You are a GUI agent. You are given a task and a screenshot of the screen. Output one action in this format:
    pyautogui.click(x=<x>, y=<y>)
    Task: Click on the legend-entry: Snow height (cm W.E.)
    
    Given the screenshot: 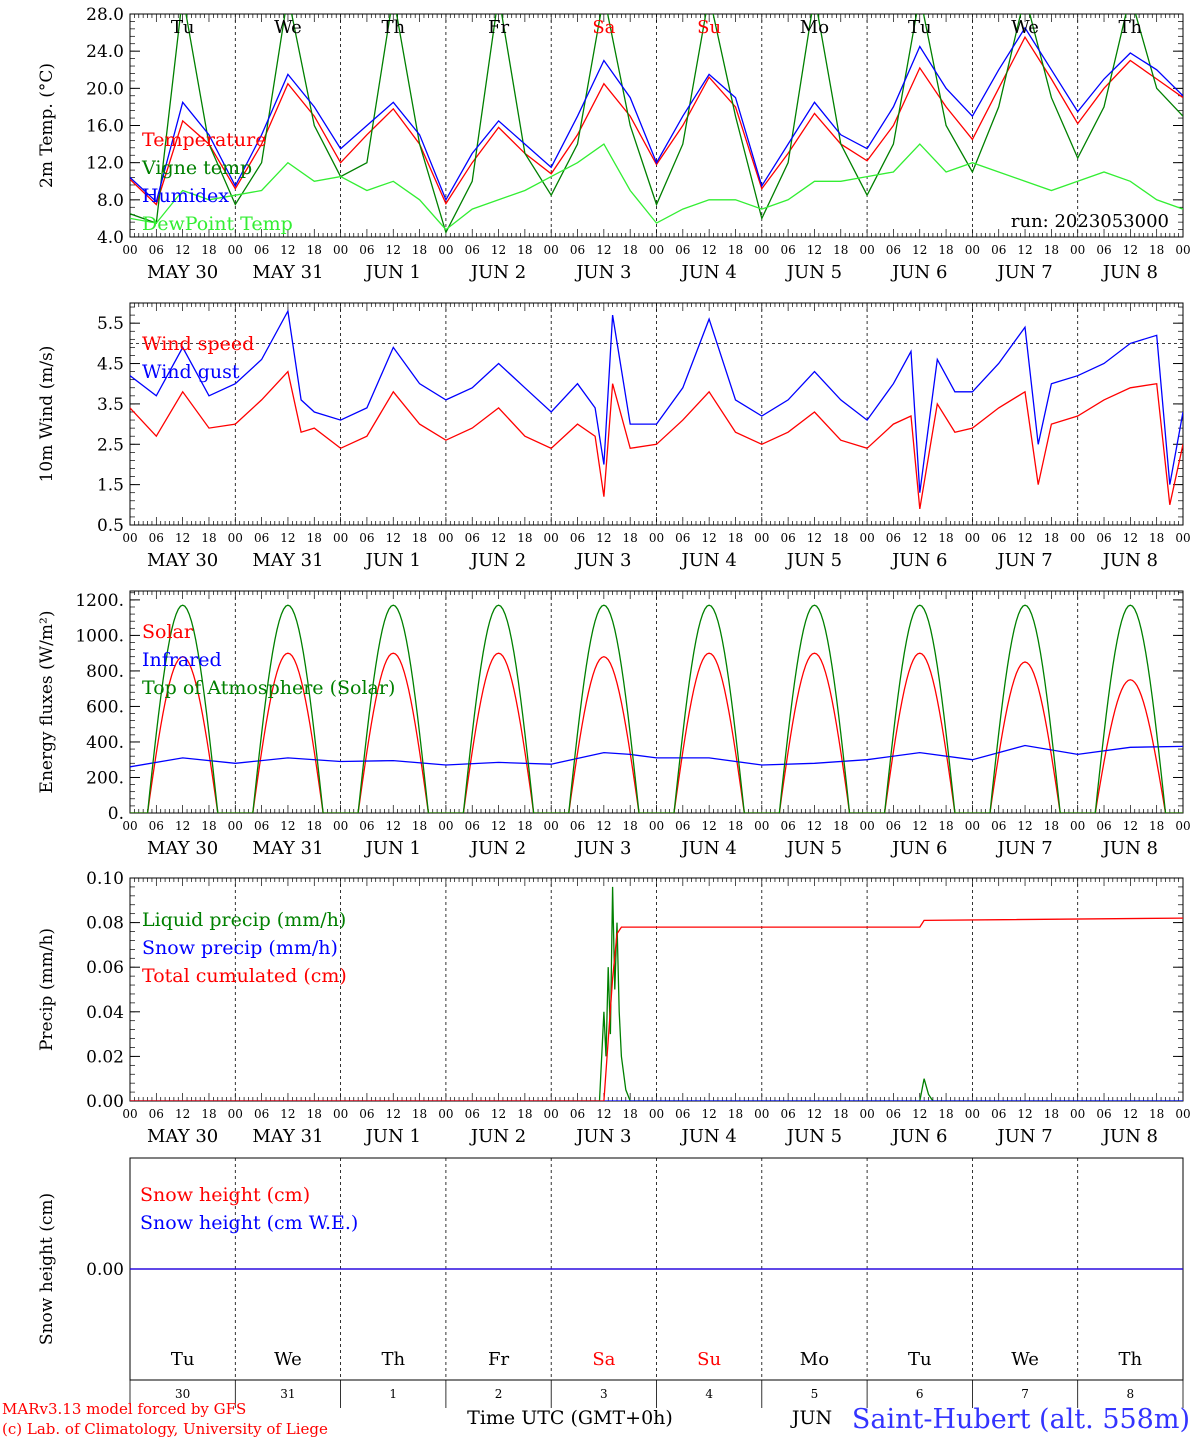 What is the action you would take?
    pyautogui.click(x=249, y=1223)
    